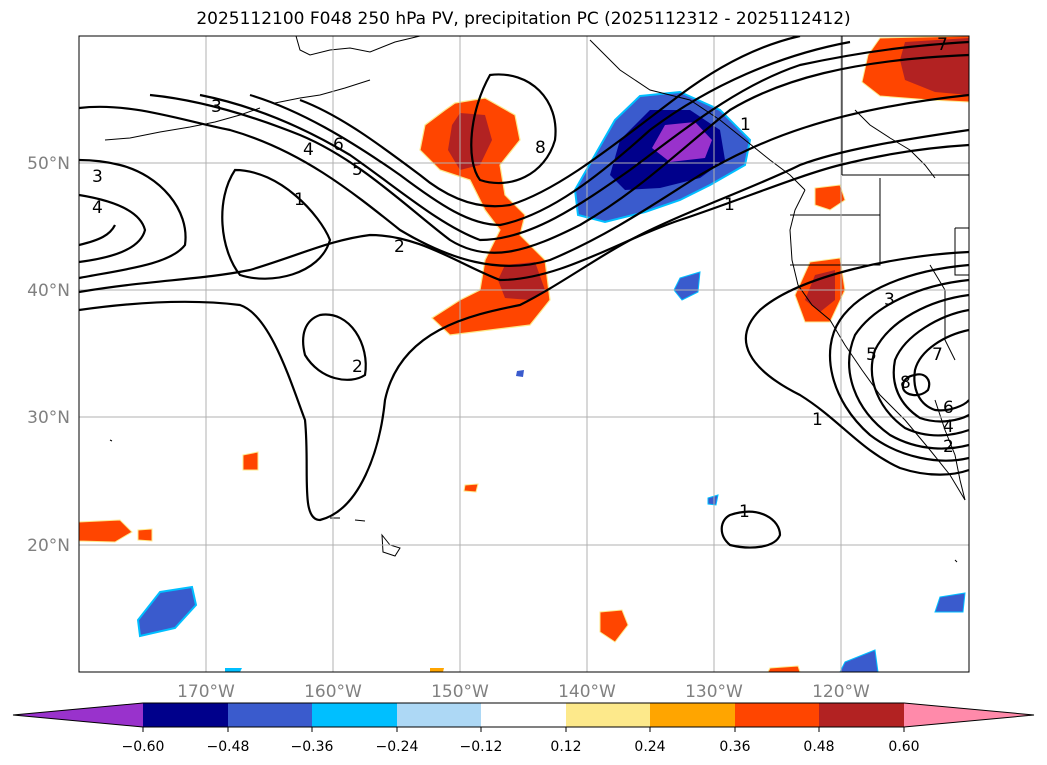 The image size is (1047, 765). What do you see at coordinates (228, 747) in the screenshot?
I see `colorbar-tick-label: −0.48` at bounding box center [228, 747].